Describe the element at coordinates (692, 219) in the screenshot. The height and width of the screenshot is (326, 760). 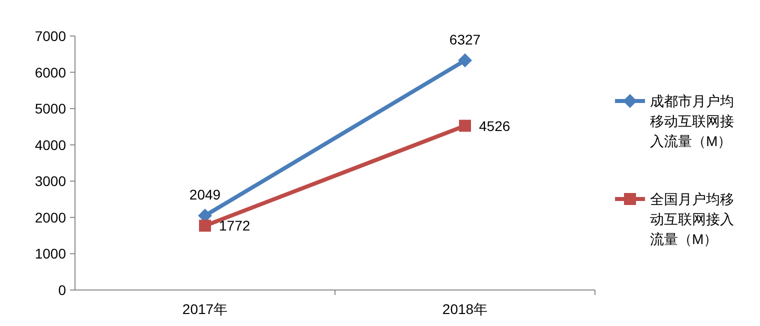
I see `legend-label: 全国月户均移动互联网接入流量（M）` at that location.